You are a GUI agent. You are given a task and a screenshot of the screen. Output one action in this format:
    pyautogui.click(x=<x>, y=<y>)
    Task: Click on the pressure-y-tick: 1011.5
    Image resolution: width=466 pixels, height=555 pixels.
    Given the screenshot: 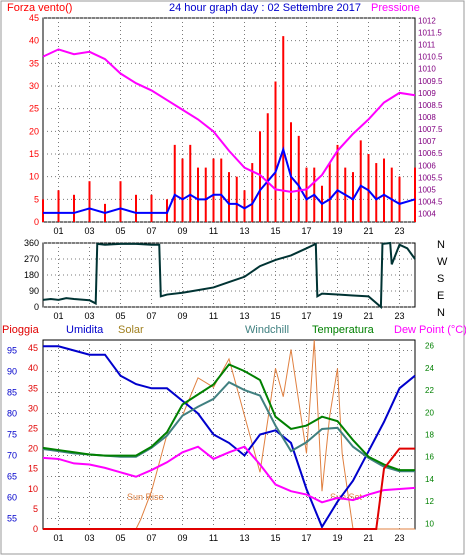 What is the action you would take?
    pyautogui.click(x=430, y=32)
    